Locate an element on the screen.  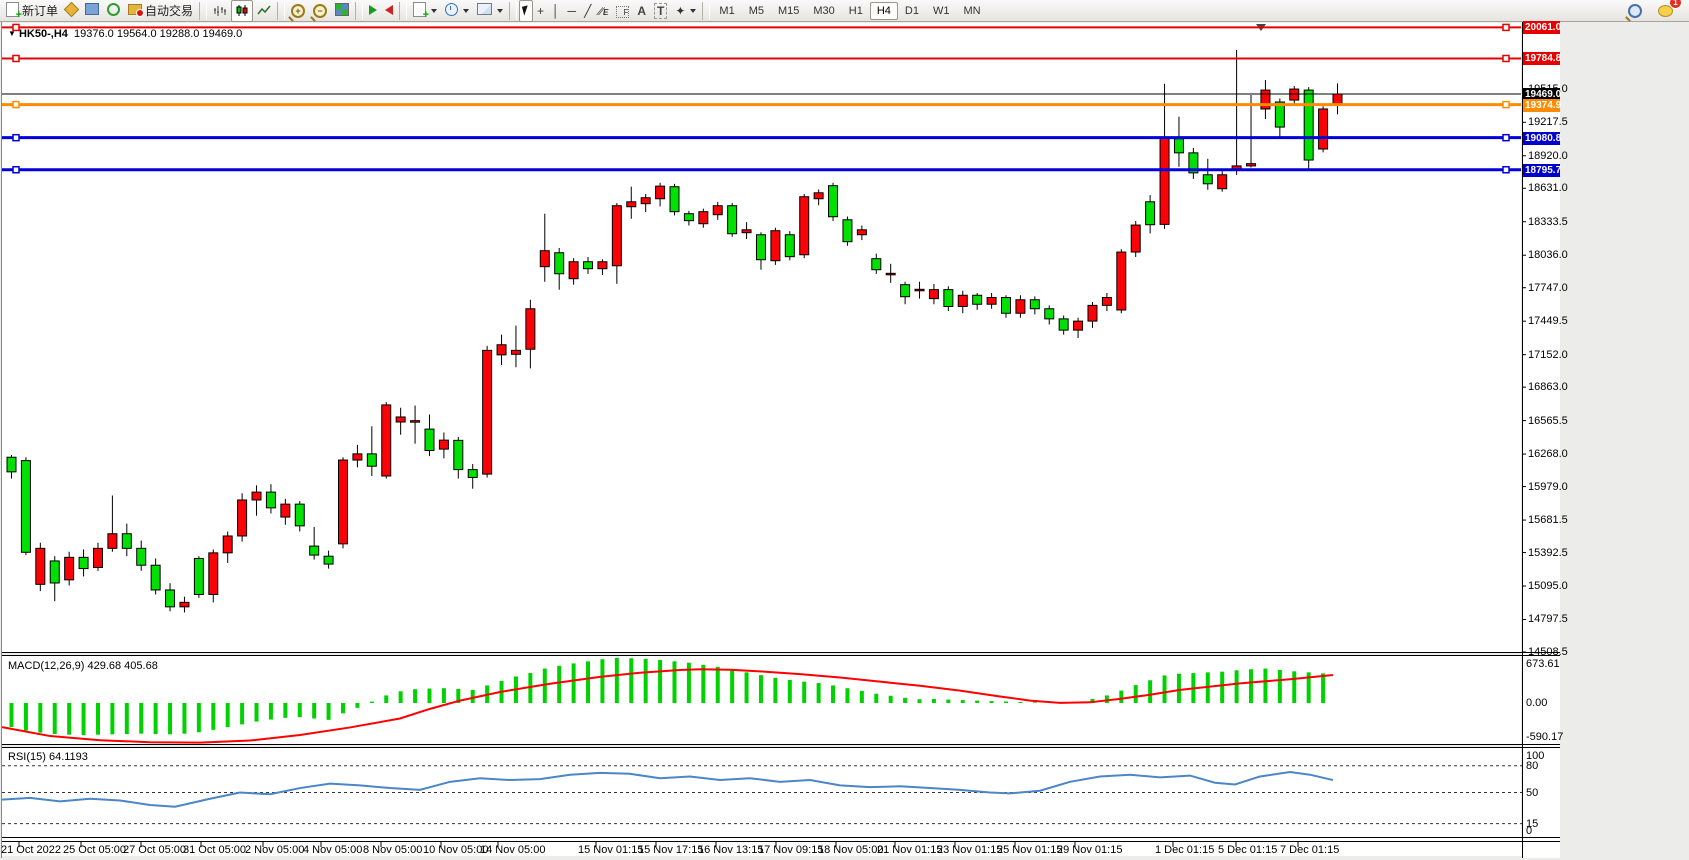
timeframe-m1: M1 is located at coordinates (727, 10).